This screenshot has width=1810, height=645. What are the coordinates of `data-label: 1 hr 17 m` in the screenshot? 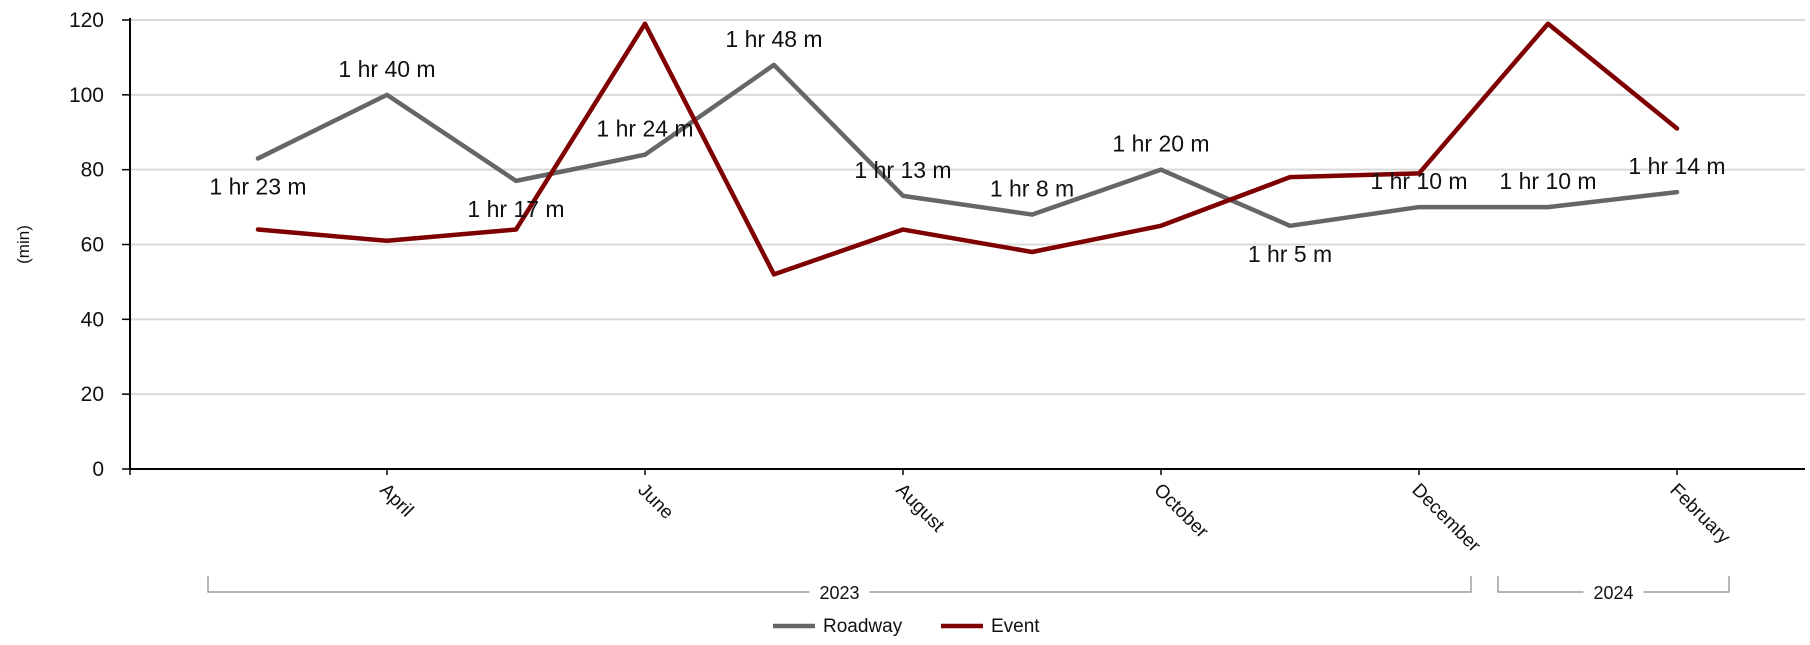 It's located at (515, 209).